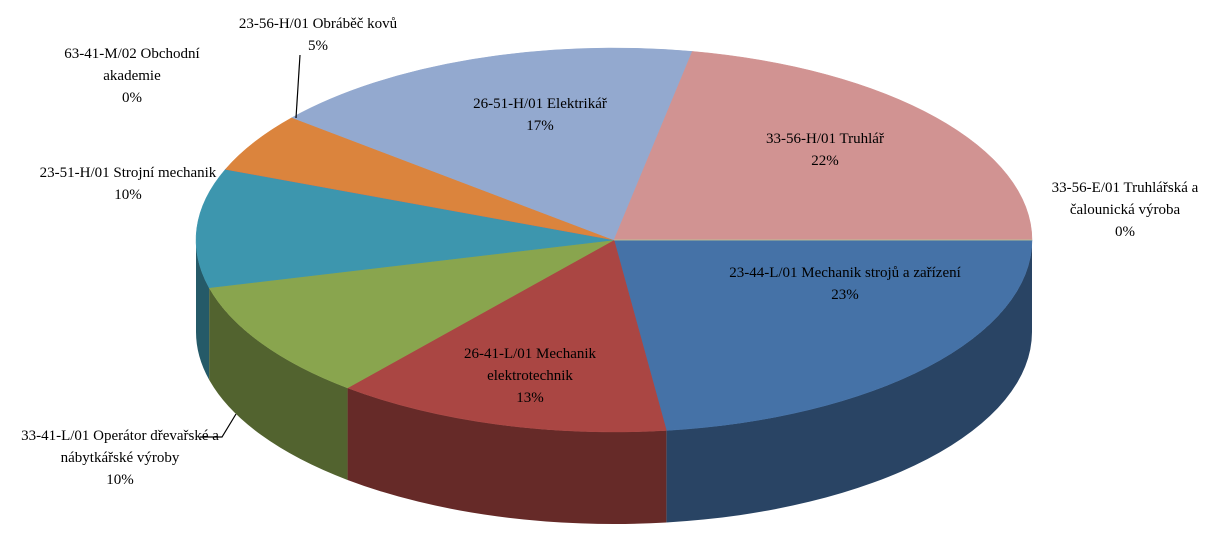 This screenshot has height=541, width=1226. I want to click on slice-label: 23-51-H/01 Strojní mechanik 10%, so click(129, 184).